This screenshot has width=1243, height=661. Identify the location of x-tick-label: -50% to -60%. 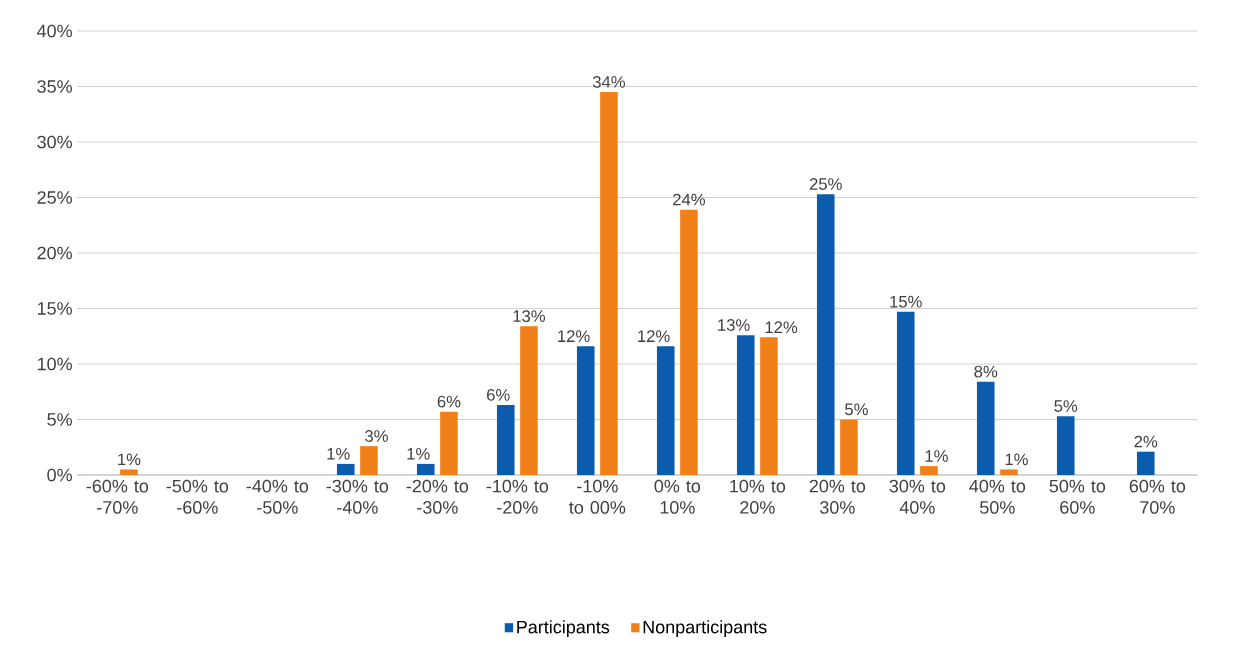
(197, 496).